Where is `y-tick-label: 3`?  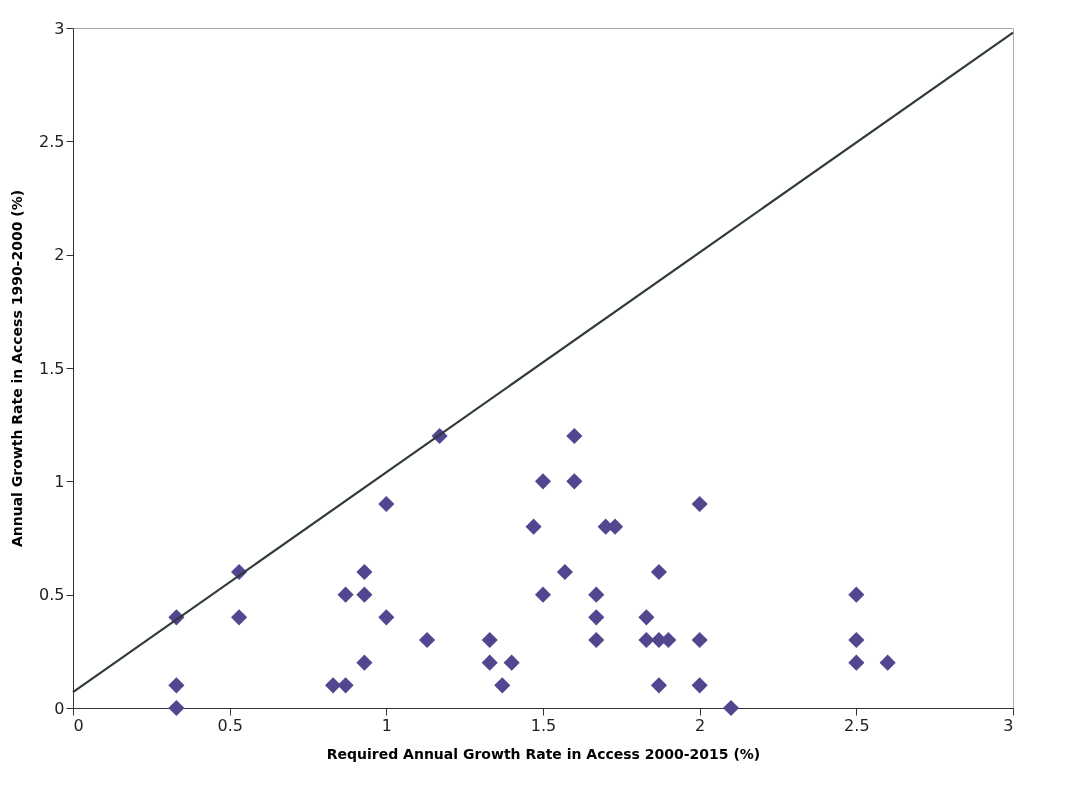
y-tick-label: 3 is located at coordinates (59, 28).